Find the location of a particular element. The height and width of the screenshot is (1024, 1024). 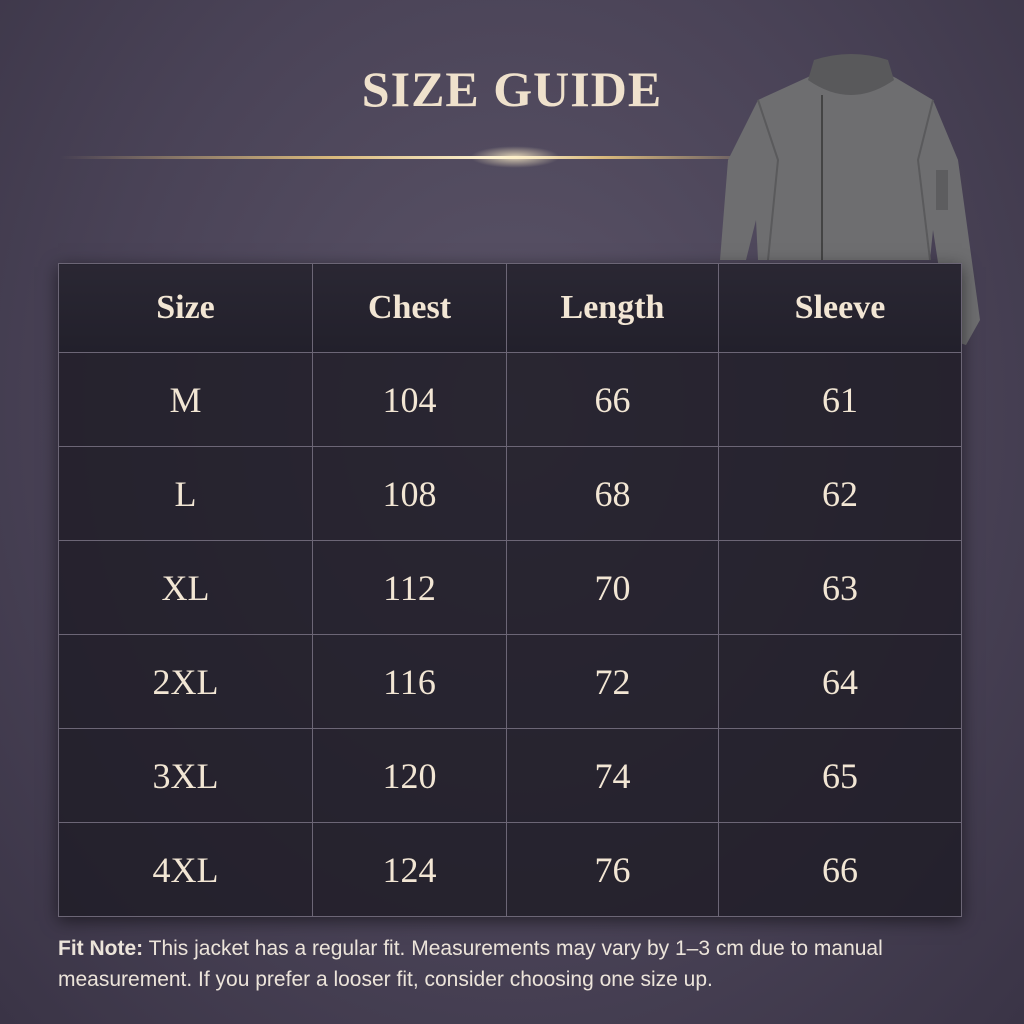

cell-length: 66 is located at coordinates (612, 399).